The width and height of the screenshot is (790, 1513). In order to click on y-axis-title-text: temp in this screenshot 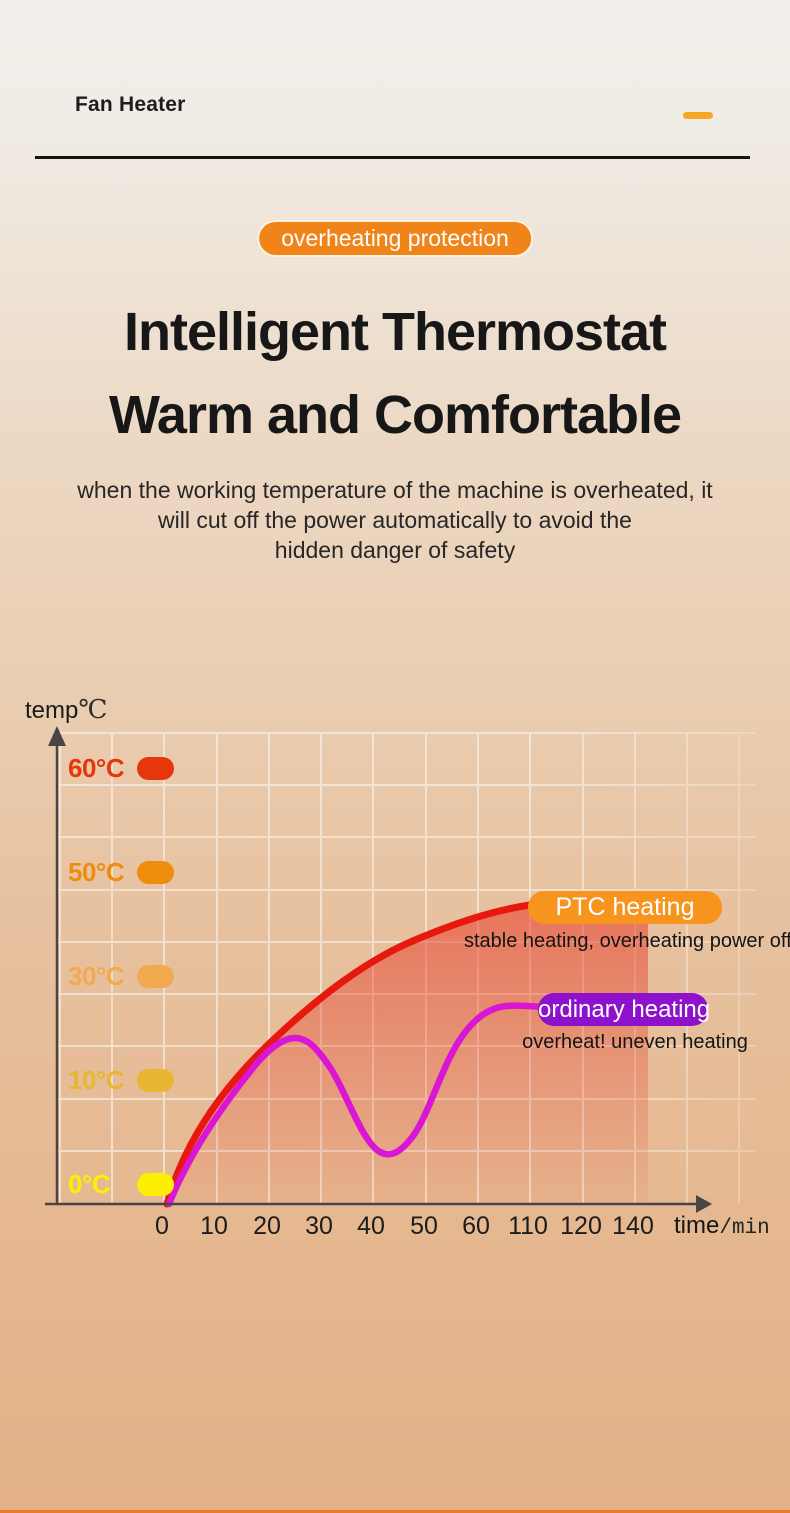, I will do `click(52, 710)`.